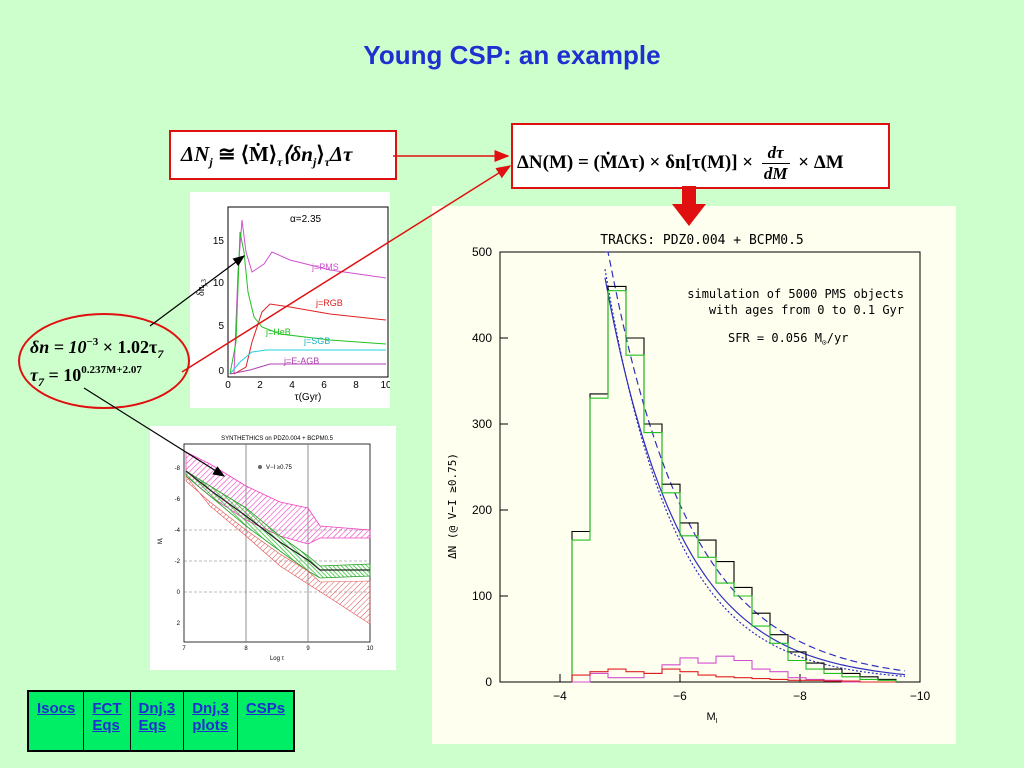 The width and height of the screenshot is (1024, 768). I want to click on plot1-label-sgb: j=SGB, so click(316, 341).